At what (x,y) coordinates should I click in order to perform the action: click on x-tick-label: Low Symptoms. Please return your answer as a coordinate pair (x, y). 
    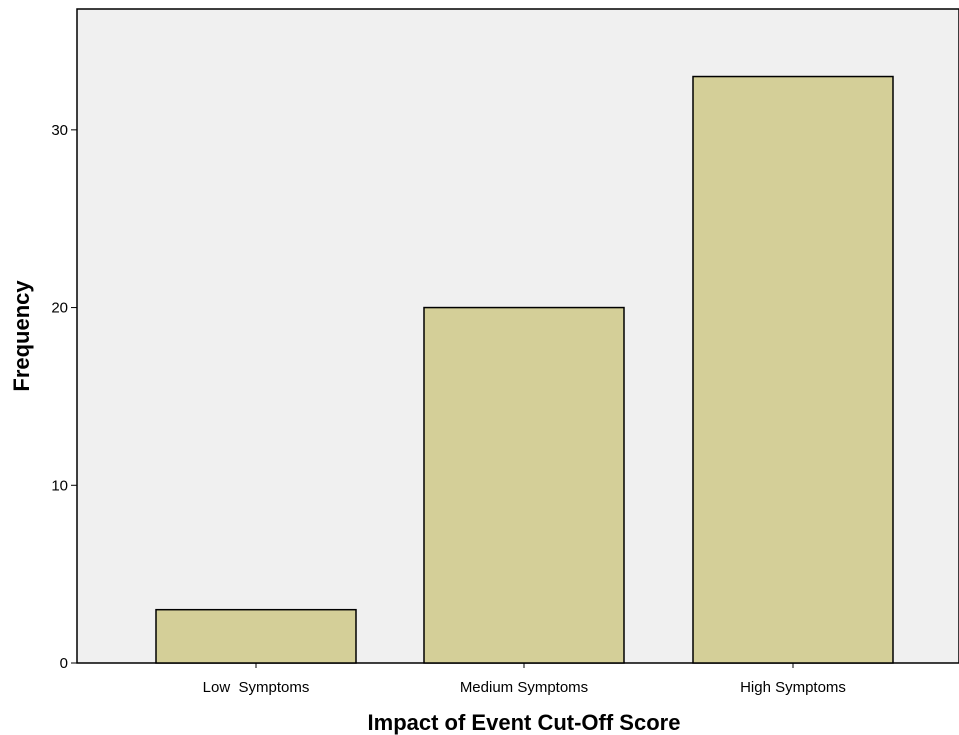
    Looking at the image, I should click on (256, 687).